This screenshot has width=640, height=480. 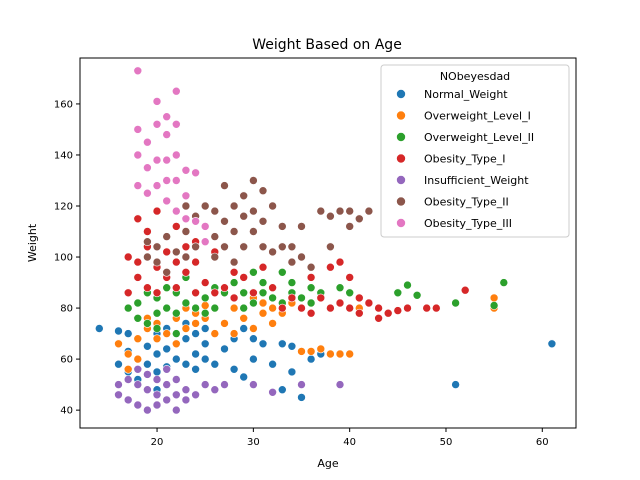 I want to click on x-tick-label: 40, so click(x=349, y=442).